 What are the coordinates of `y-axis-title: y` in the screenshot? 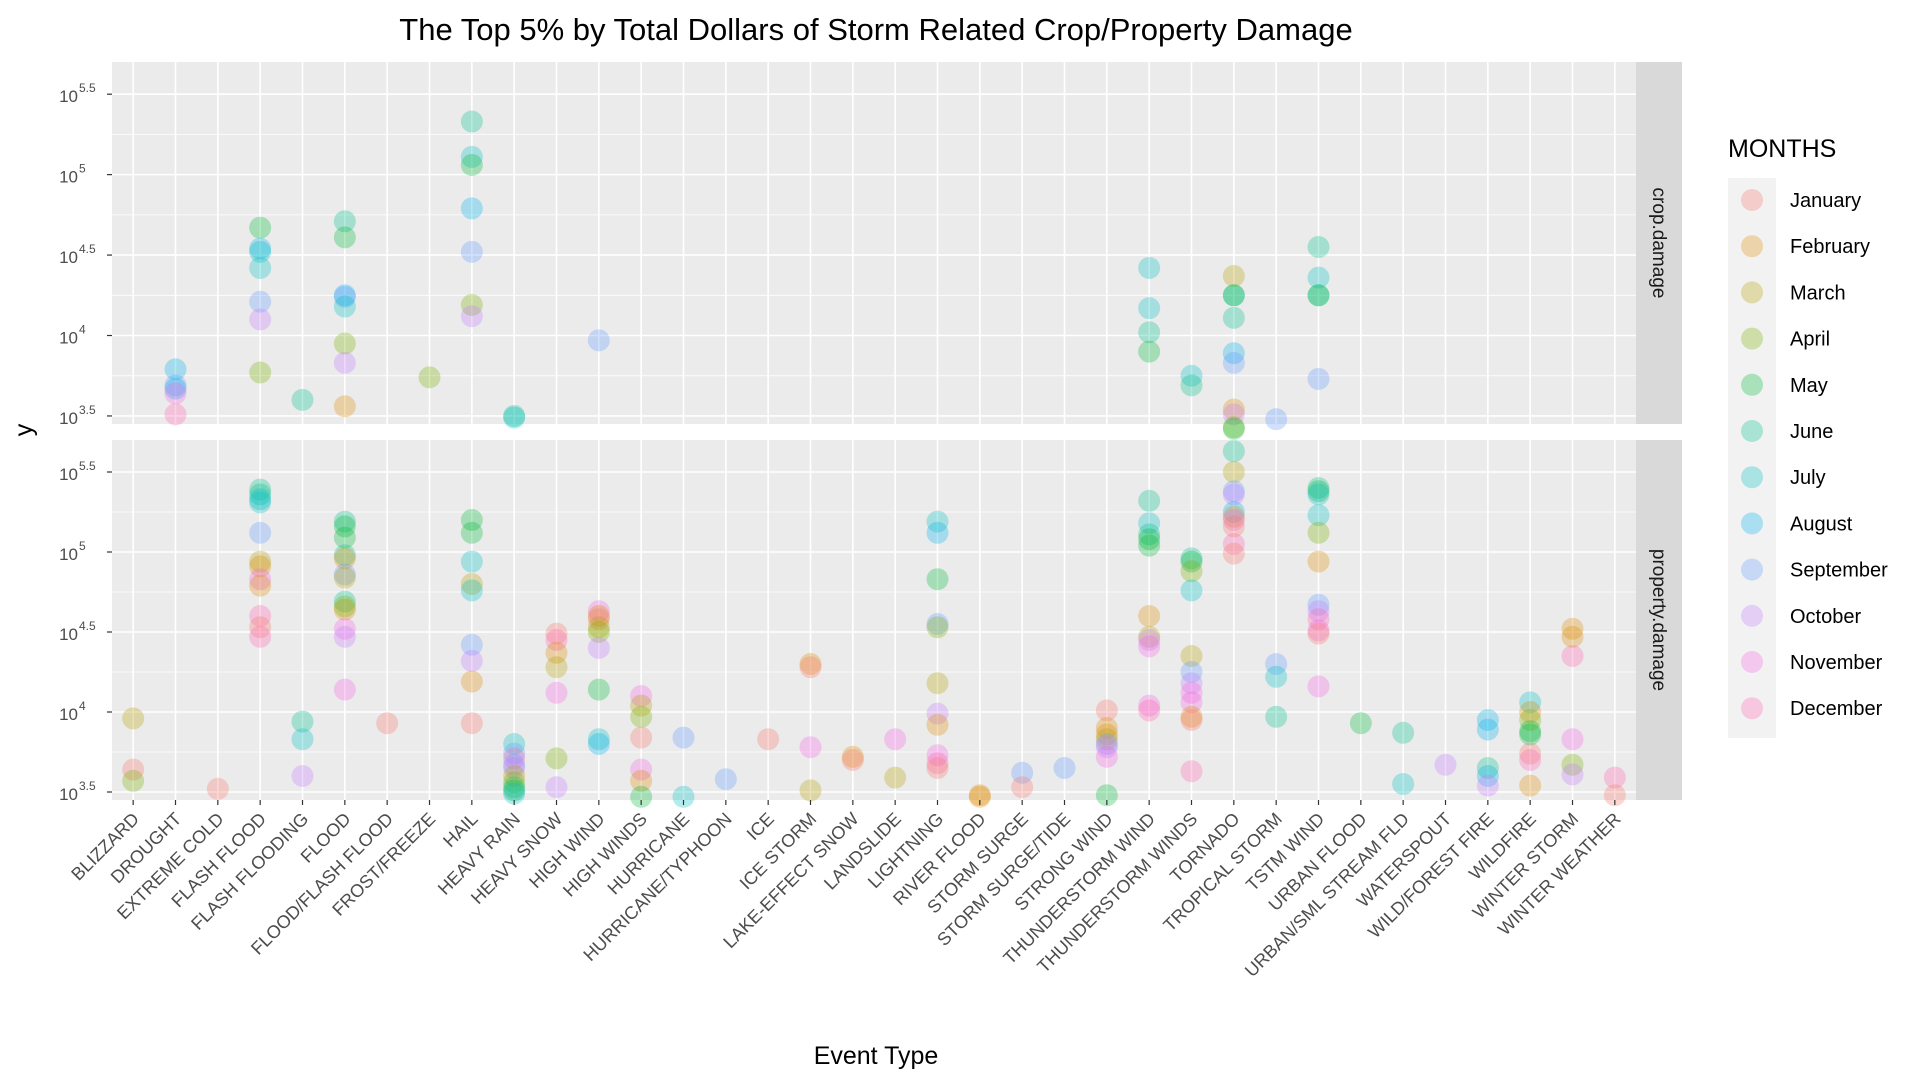 It's located at (24, 429).